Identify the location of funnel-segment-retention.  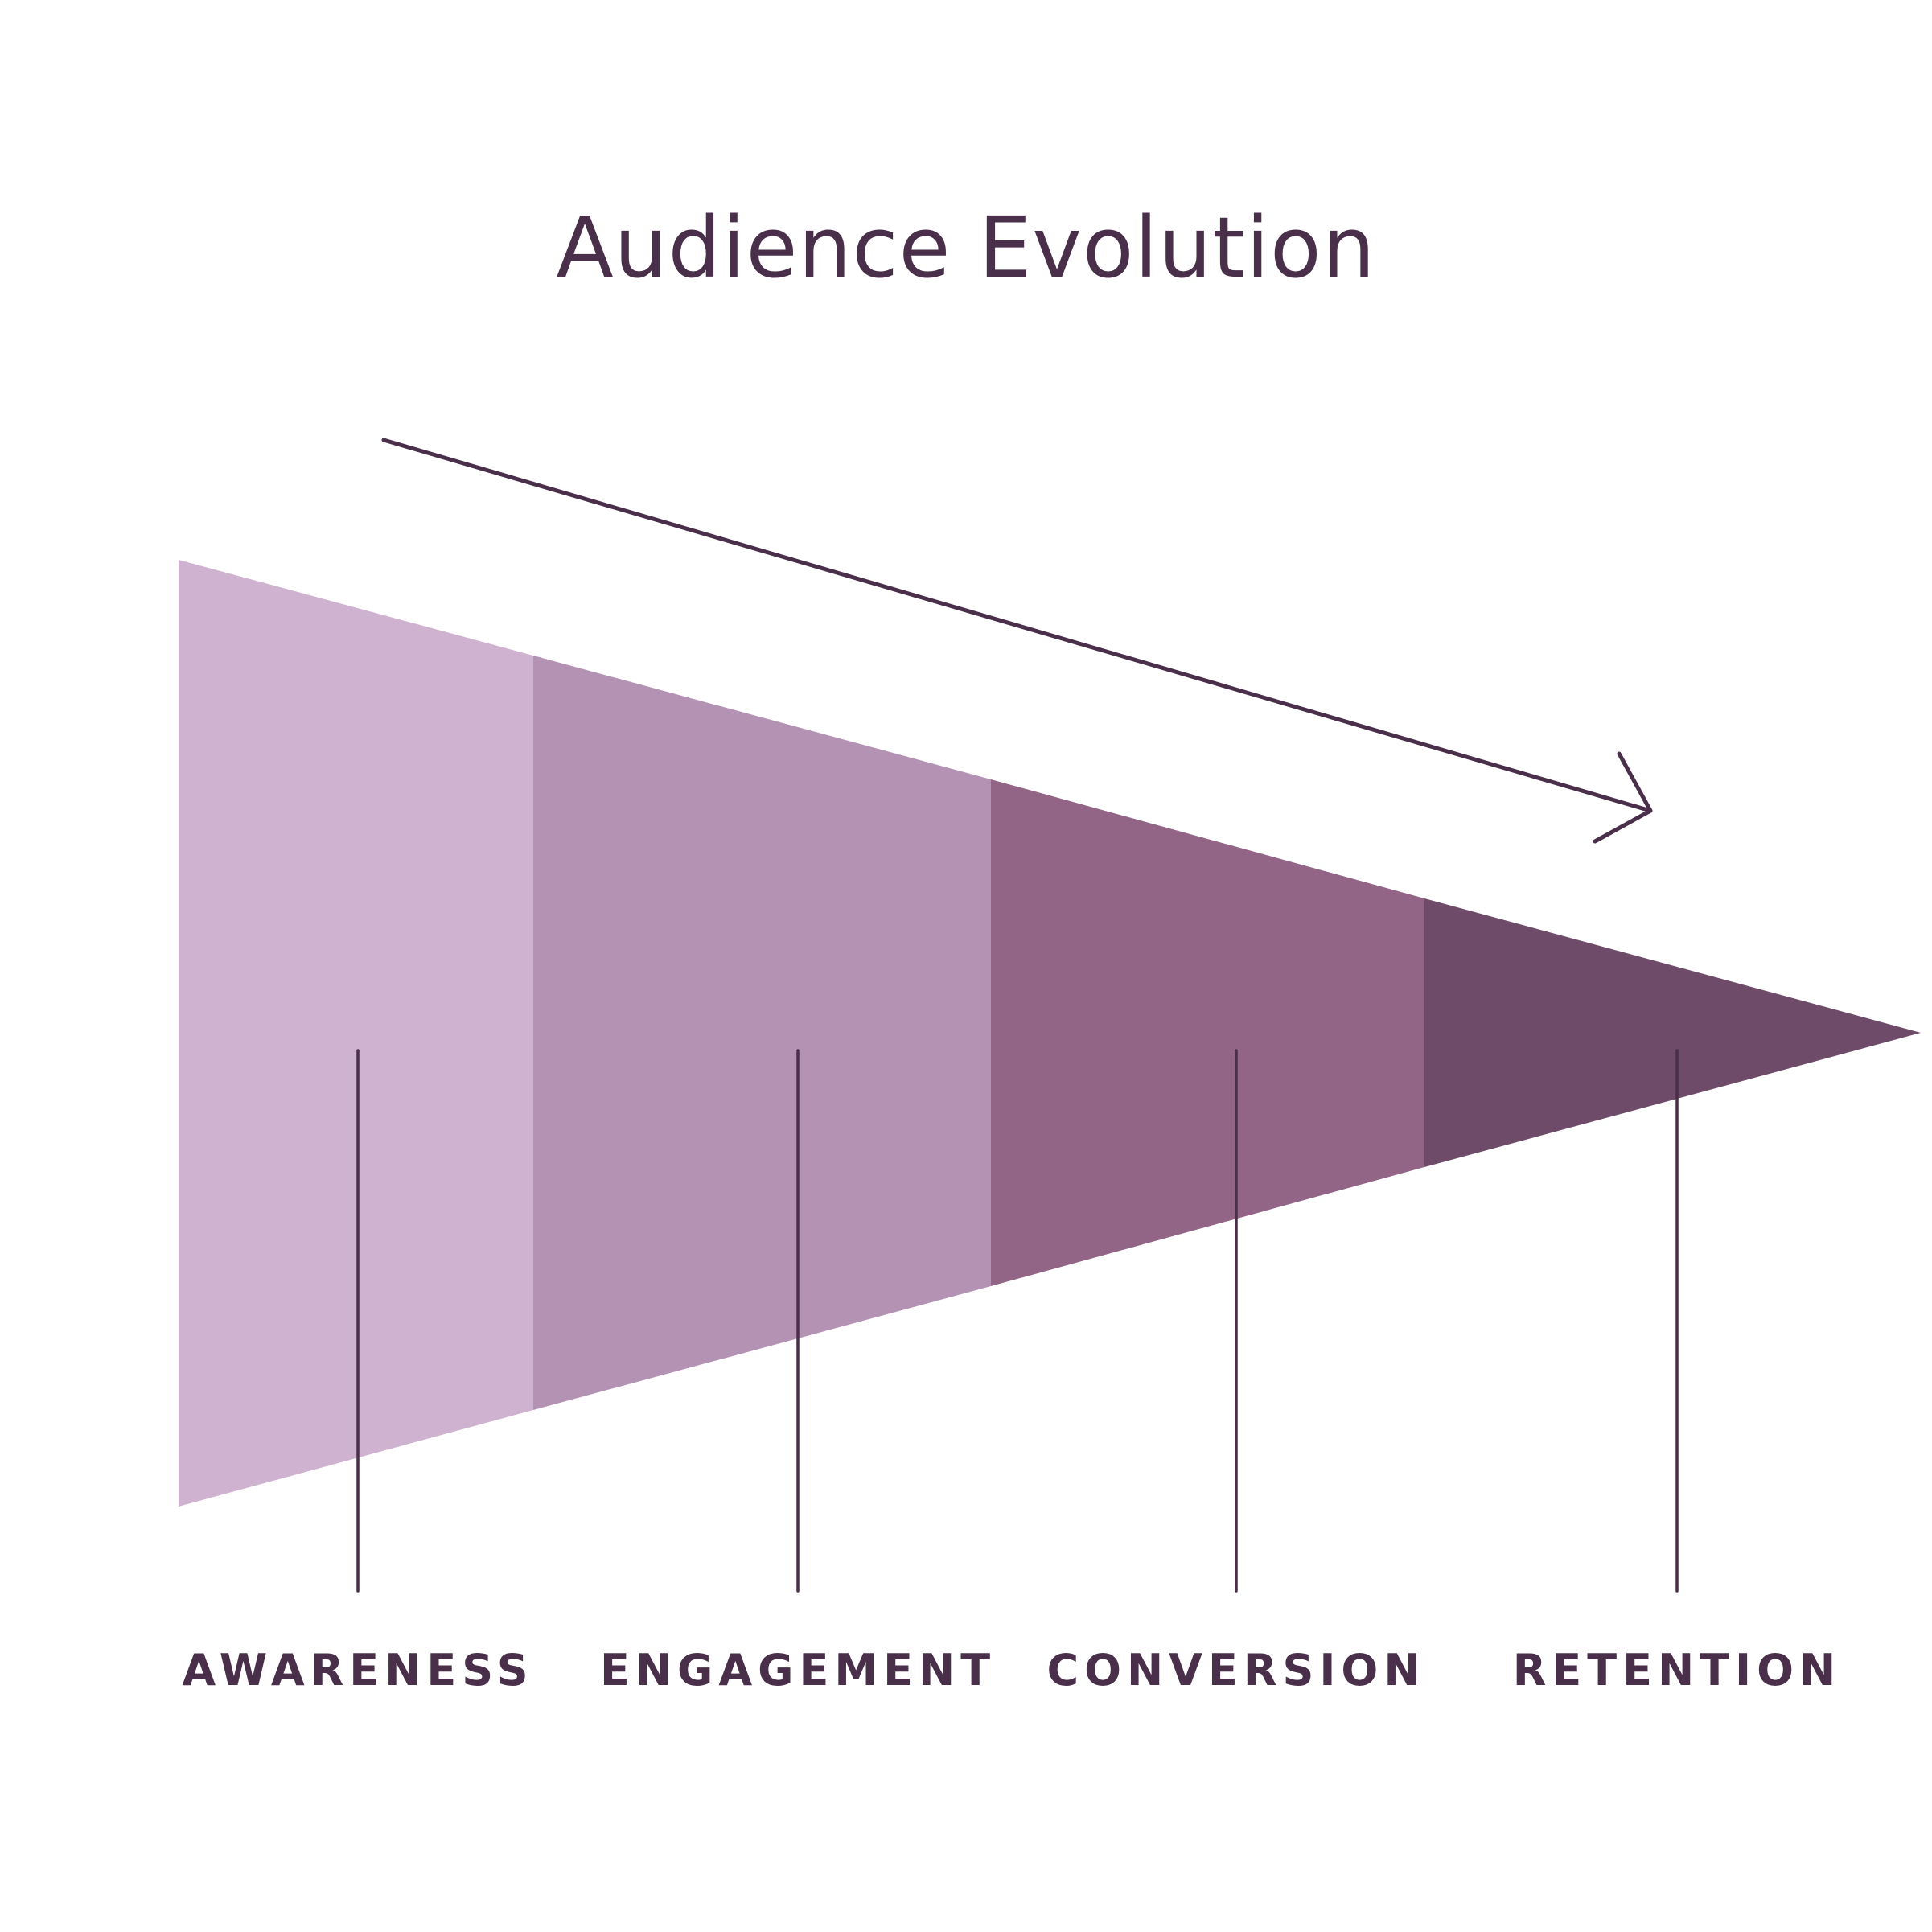
(1672, 1032).